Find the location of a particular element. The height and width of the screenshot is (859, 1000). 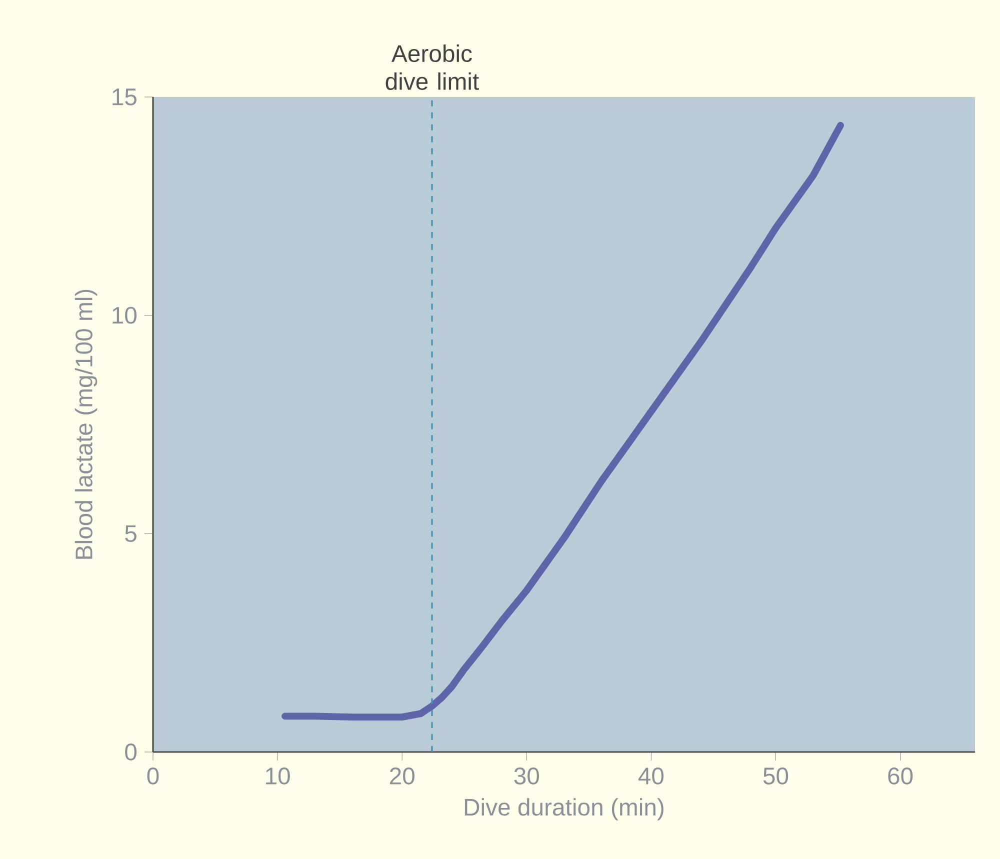

ref-line-label: Aerobic dive limit is located at coordinates (432, 67).